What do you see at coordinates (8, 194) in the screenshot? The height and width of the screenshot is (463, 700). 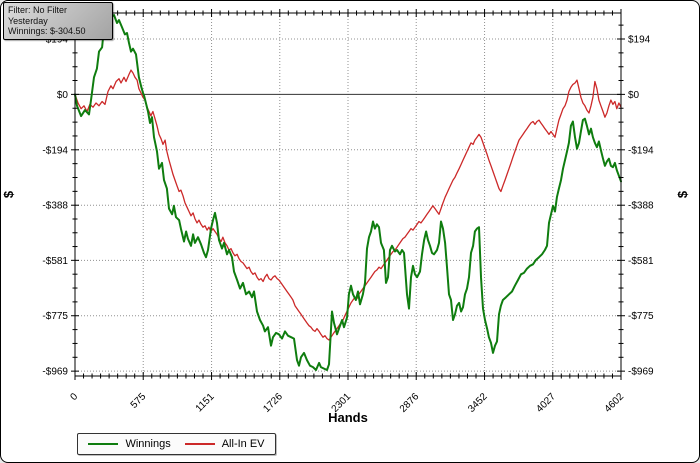 I see `y-axis-title-left: $` at bounding box center [8, 194].